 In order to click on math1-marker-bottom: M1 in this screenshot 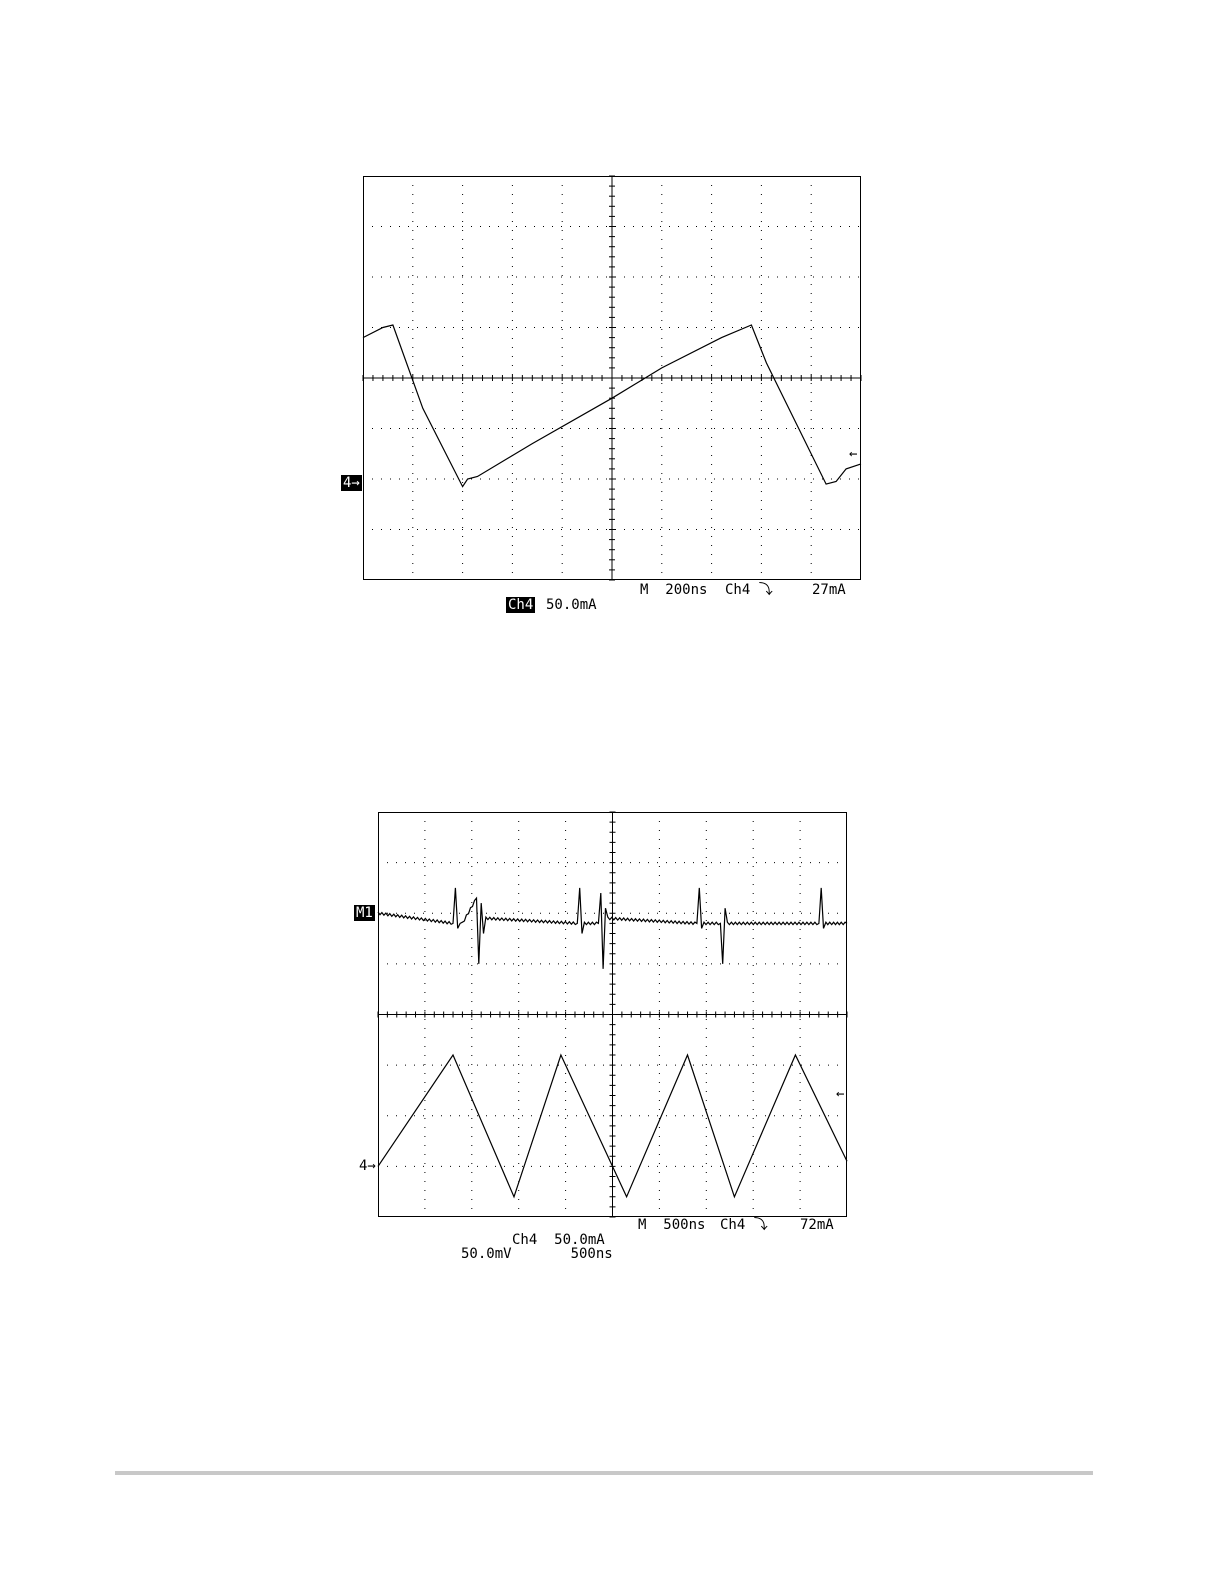, I will do `click(364, 913)`.